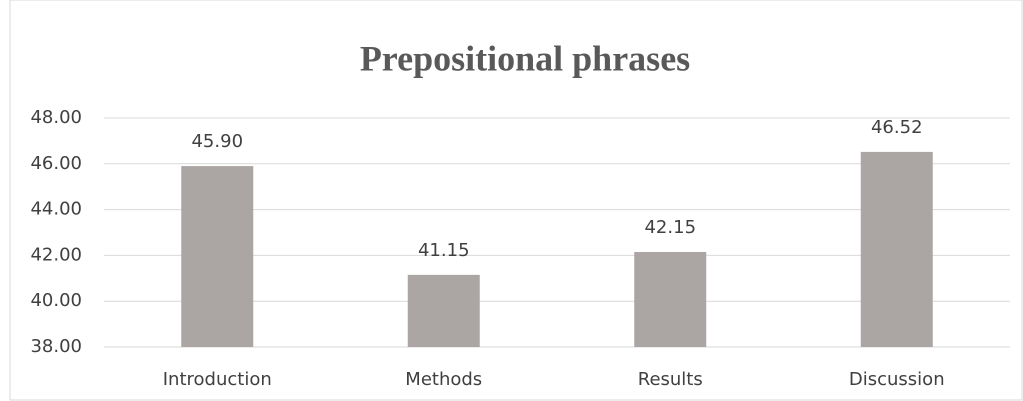 The image size is (1023, 401). I want to click on x-tick-label: Methods, so click(443, 379).